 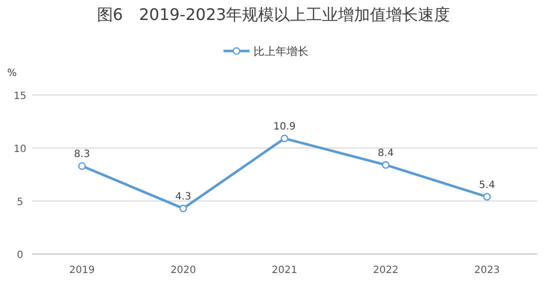 I want to click on legend-label: 比上年增长, so click(x=281, y=51).